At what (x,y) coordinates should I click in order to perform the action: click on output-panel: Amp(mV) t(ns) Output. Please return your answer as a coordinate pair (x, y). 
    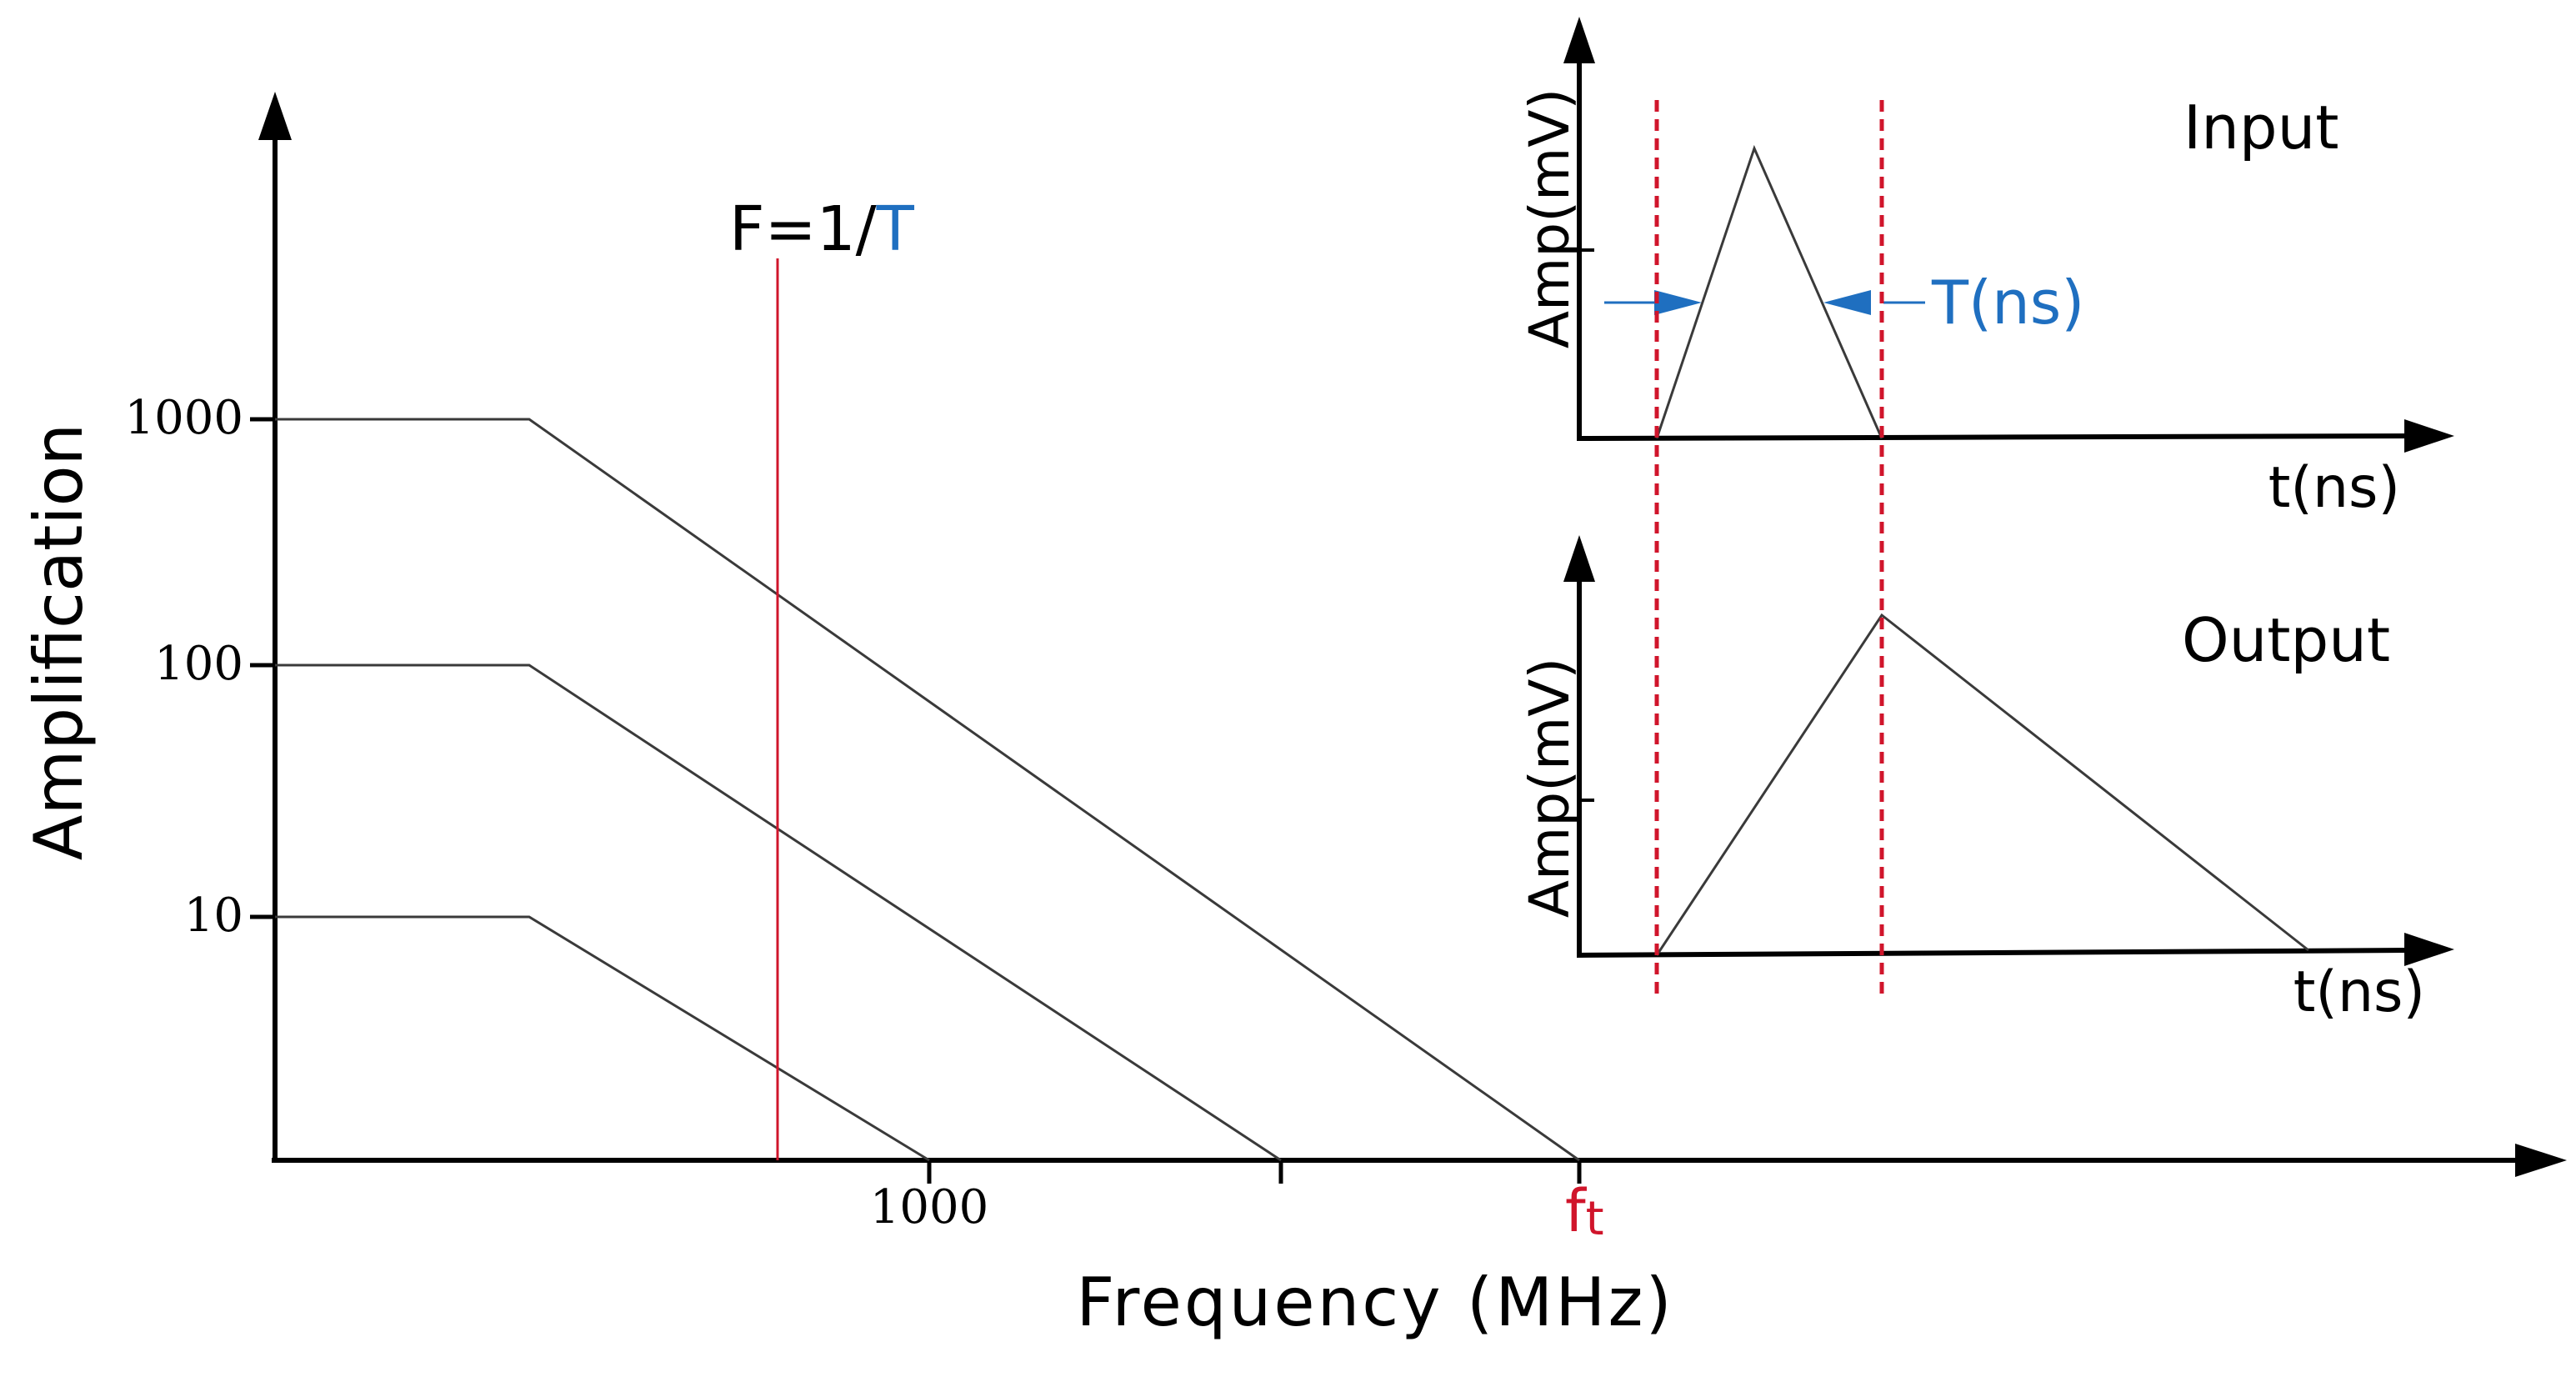
    Looking at the image, I should click on (1986, 780).